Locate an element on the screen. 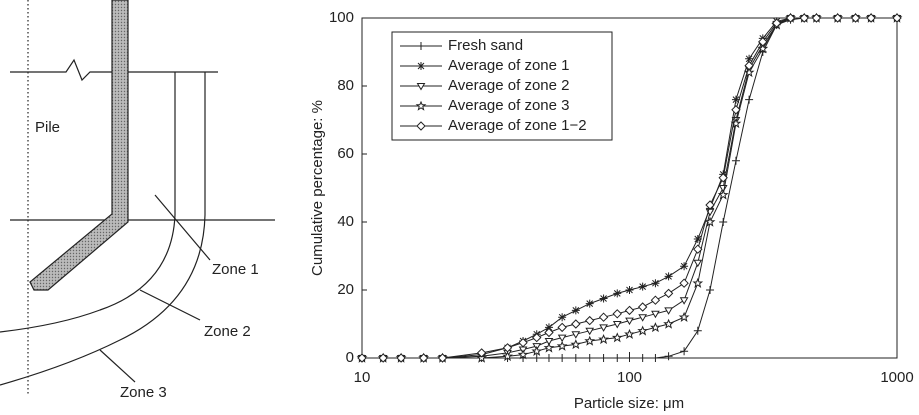 The width and height of the screenshot is (919, 415). pile is located at coordinates (79, 145).